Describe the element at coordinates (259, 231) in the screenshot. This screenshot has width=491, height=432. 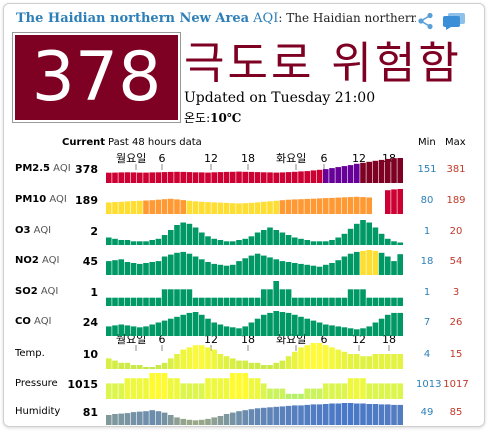
I see `sparkline-o3` at that location.